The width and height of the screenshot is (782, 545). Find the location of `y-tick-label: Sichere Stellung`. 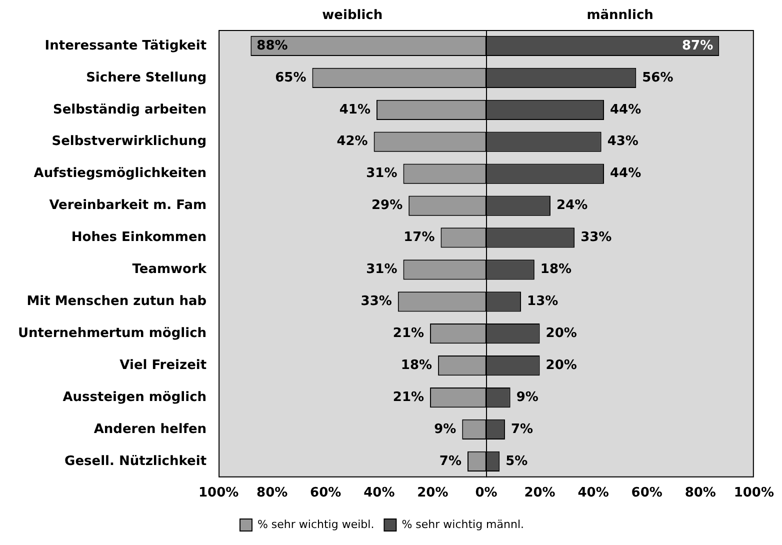

y-tick-label: Sichere Stellung is located at coordinates (146, 78).